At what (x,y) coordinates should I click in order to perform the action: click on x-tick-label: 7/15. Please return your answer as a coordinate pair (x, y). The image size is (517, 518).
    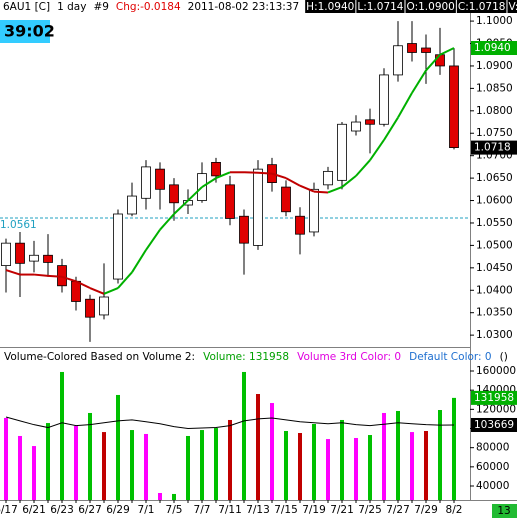
    Looking at the image, I should click on (286, 510).